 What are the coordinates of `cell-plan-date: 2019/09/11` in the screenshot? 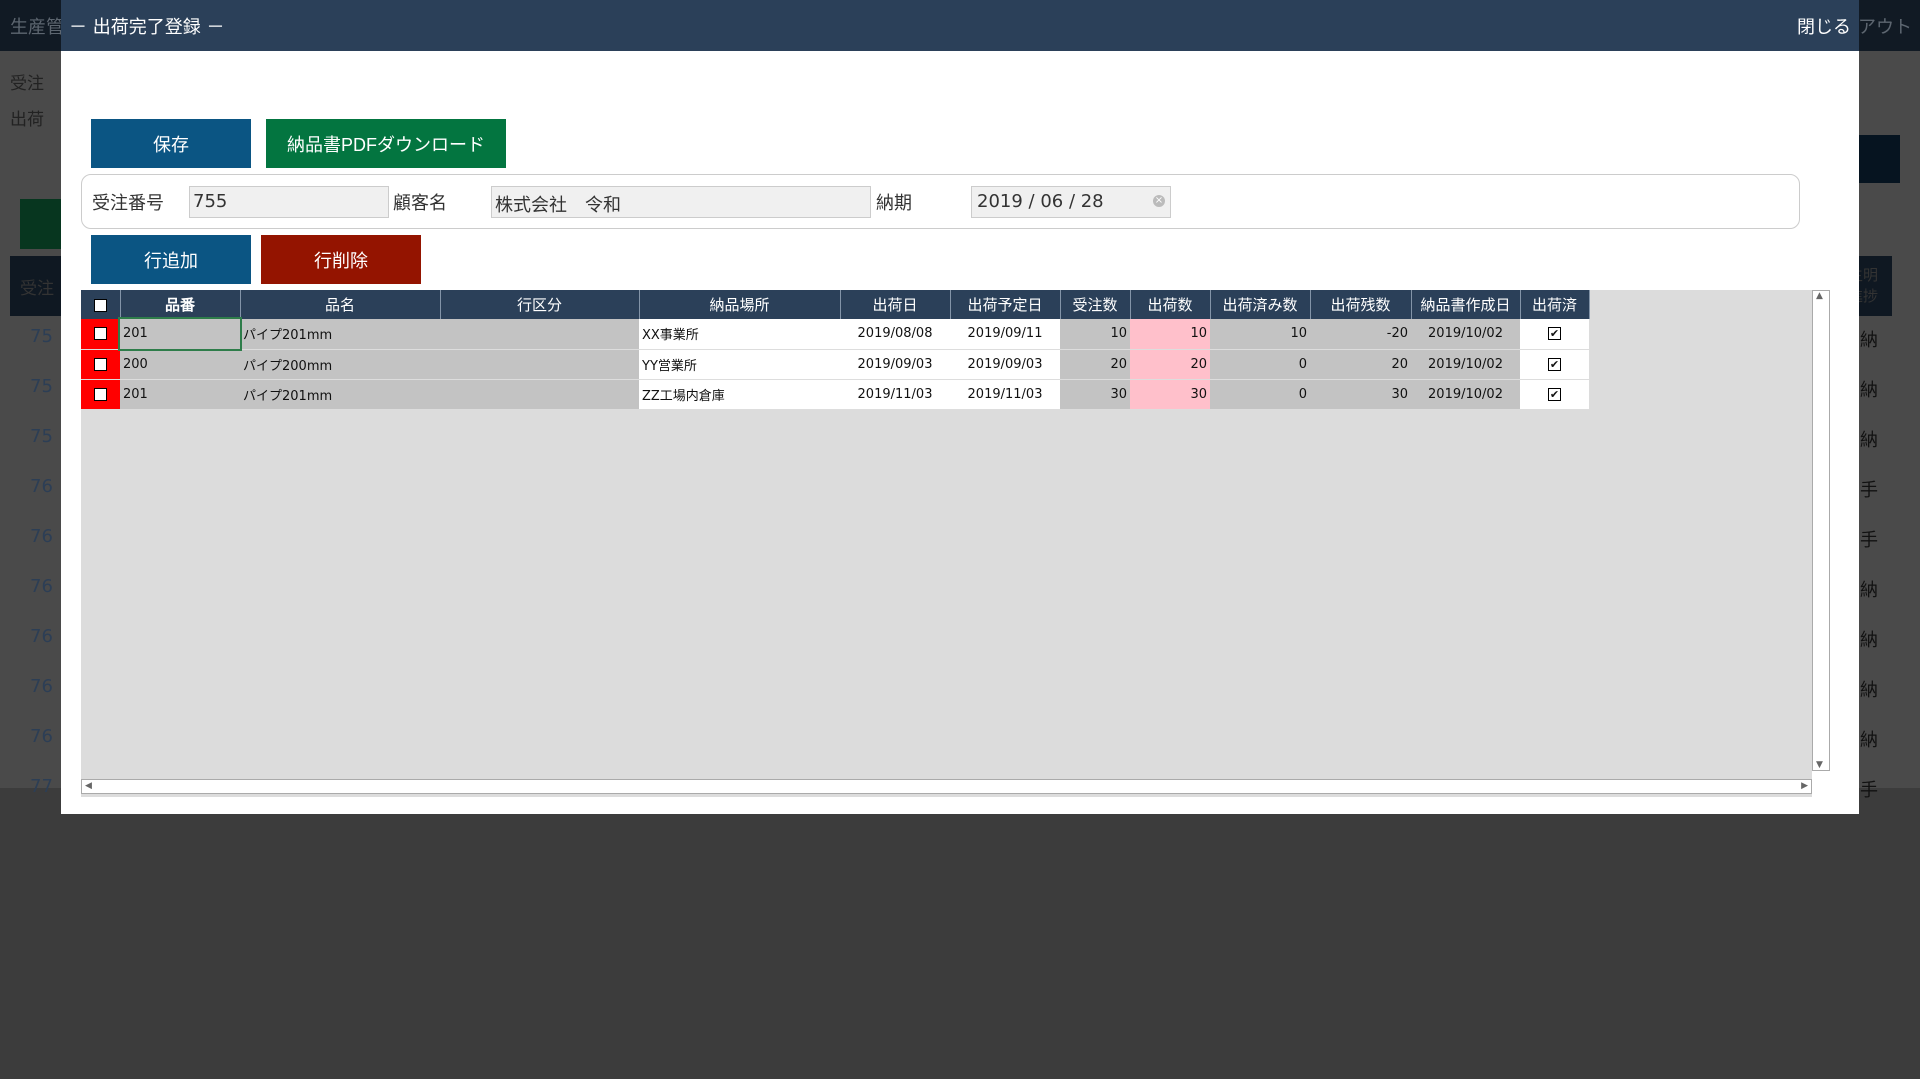 It's located at (1005, 334).